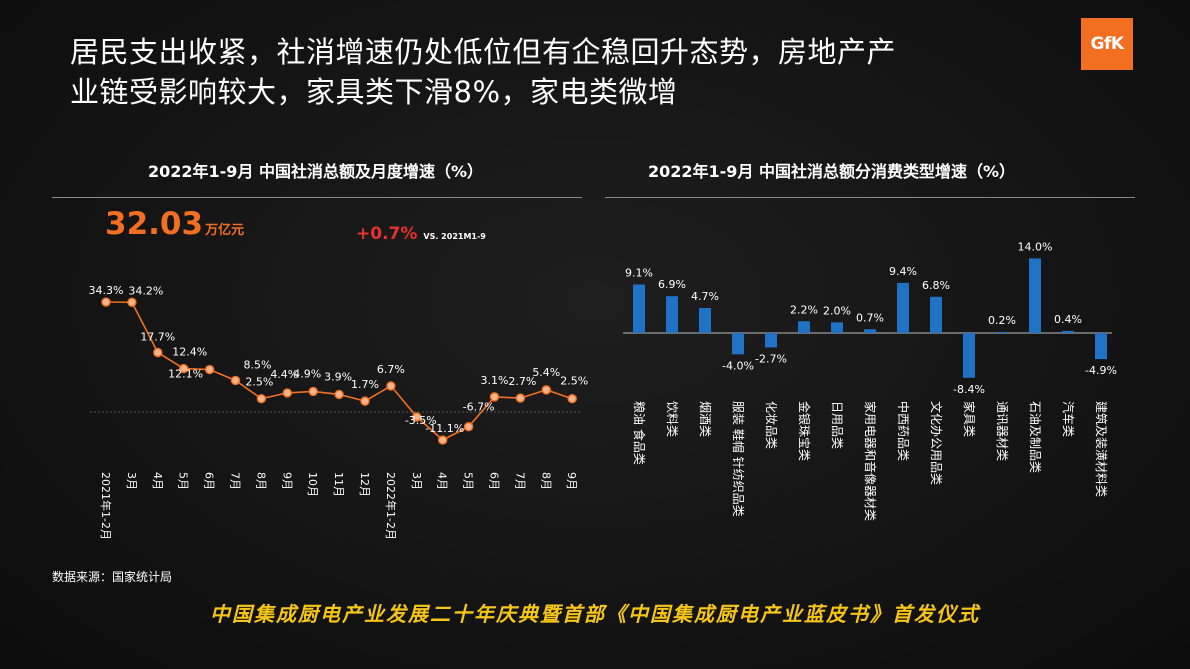 This screenshot has width=1190, height=669. What do you see at coordinates (391, 369) in the screenshot?
I see `line-data-label: 6.7%` at bounding box center [391, 369].